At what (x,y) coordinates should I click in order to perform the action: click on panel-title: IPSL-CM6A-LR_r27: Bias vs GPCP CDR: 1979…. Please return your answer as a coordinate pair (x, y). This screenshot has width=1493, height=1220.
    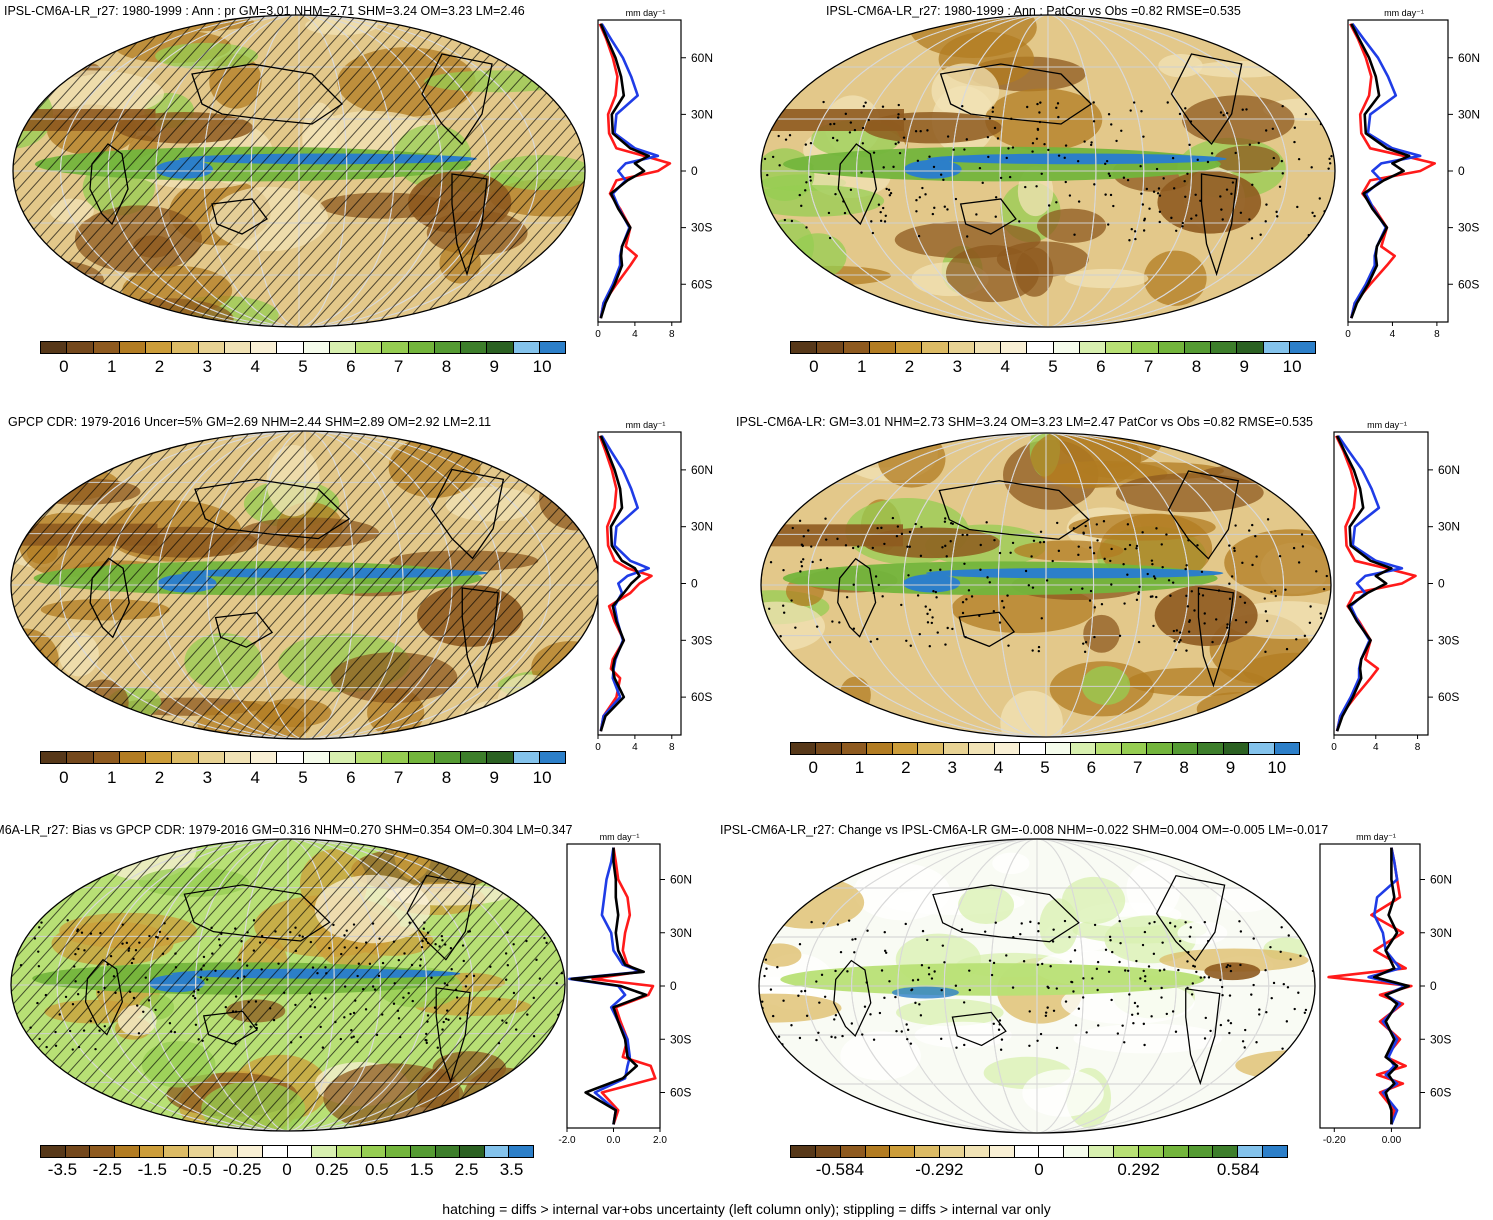
    Looking at the image, I should click on (286, 830).